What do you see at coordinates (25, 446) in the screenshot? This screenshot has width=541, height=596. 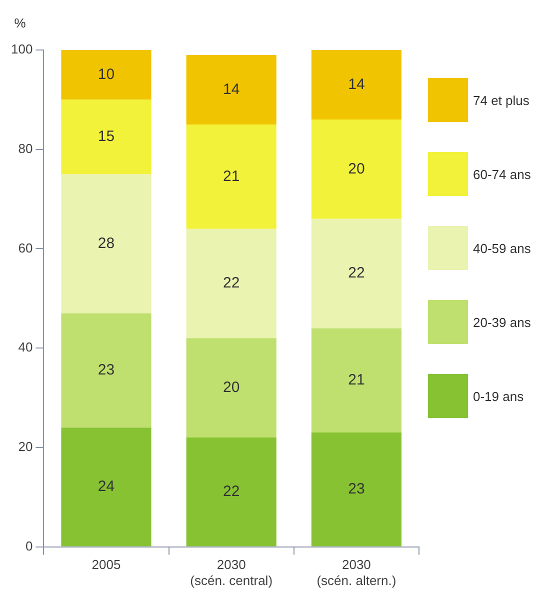 I see `y-tick-label: 20` at bounding box center [25, 446].